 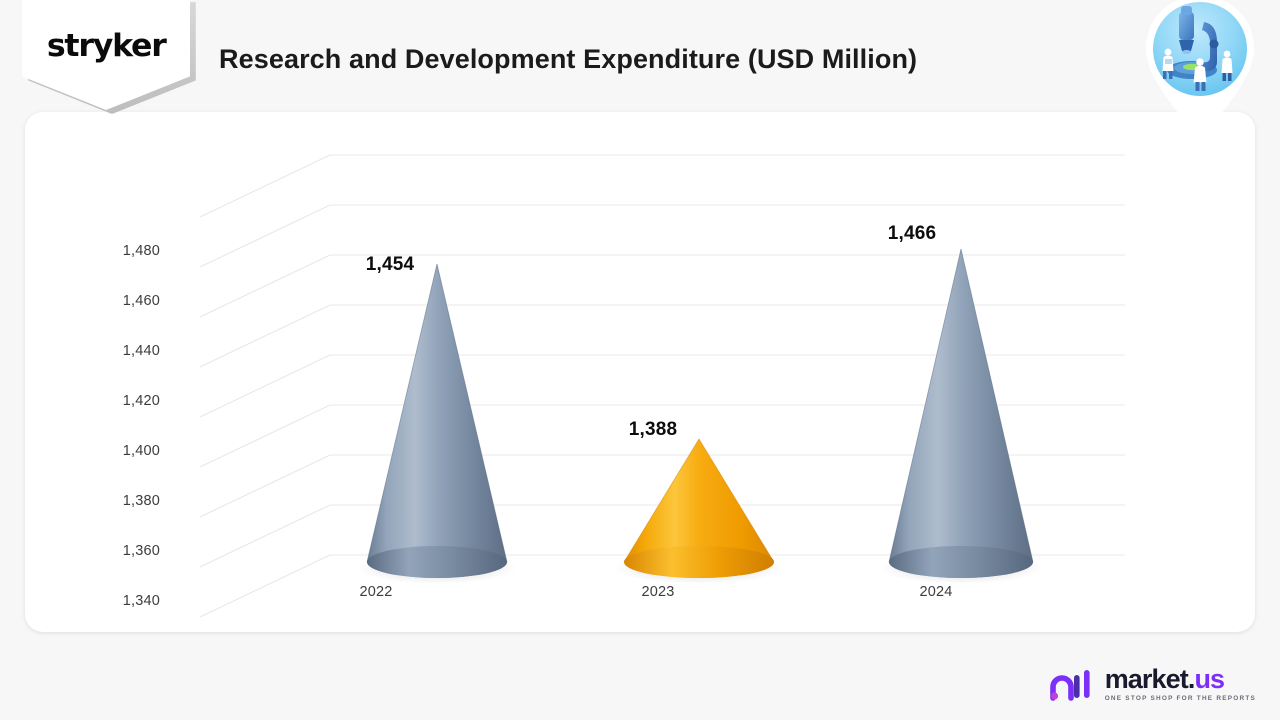 I want to click on wordmark-us: us, so click(x=1209, y=679).